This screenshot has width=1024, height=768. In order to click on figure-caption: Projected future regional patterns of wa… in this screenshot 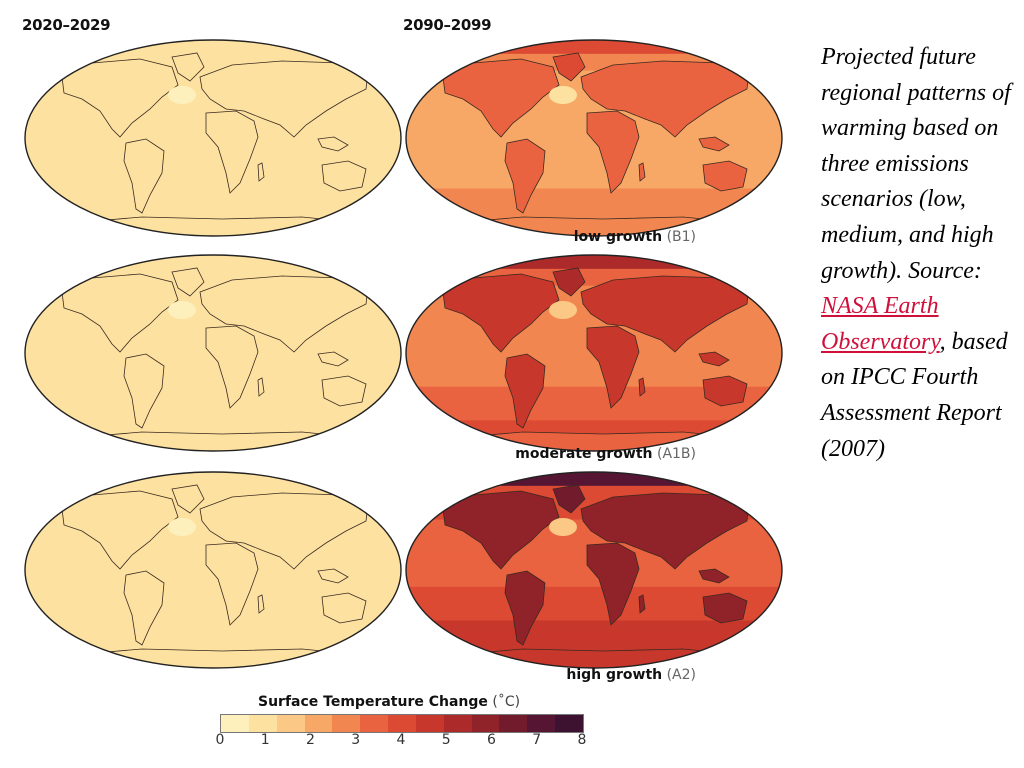, I will do `click(918, 253)`.